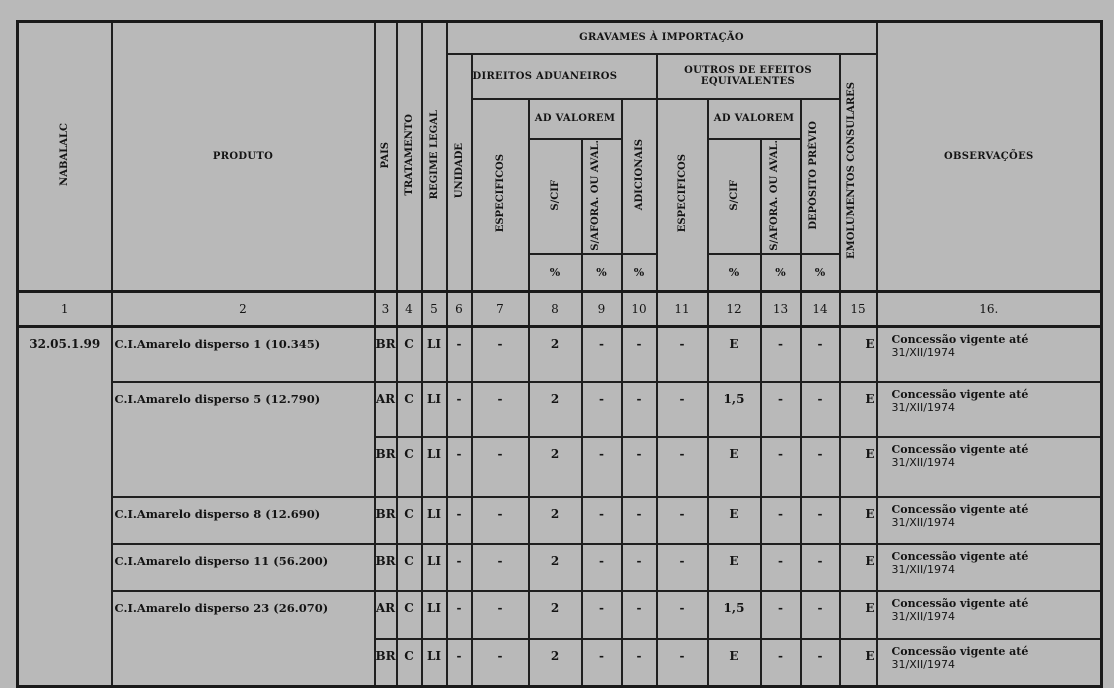 The width and height of the screenshot is (1114, 688). I want to click on outros-s-cif-value: 1,5, so click(734, 615).